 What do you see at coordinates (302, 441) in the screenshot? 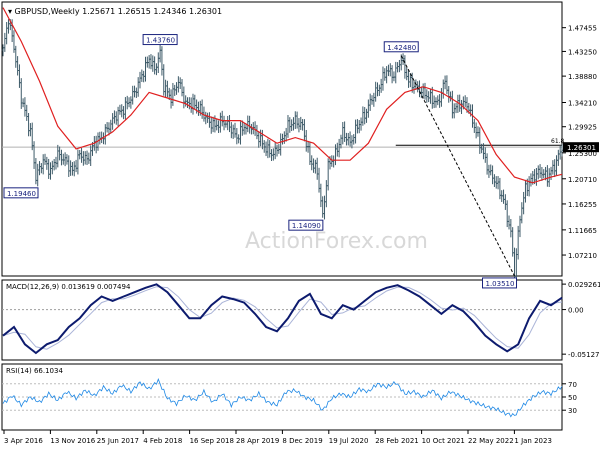
I see `x-tick-label: 8 Dec 2019` at bounding box center [302, 441].